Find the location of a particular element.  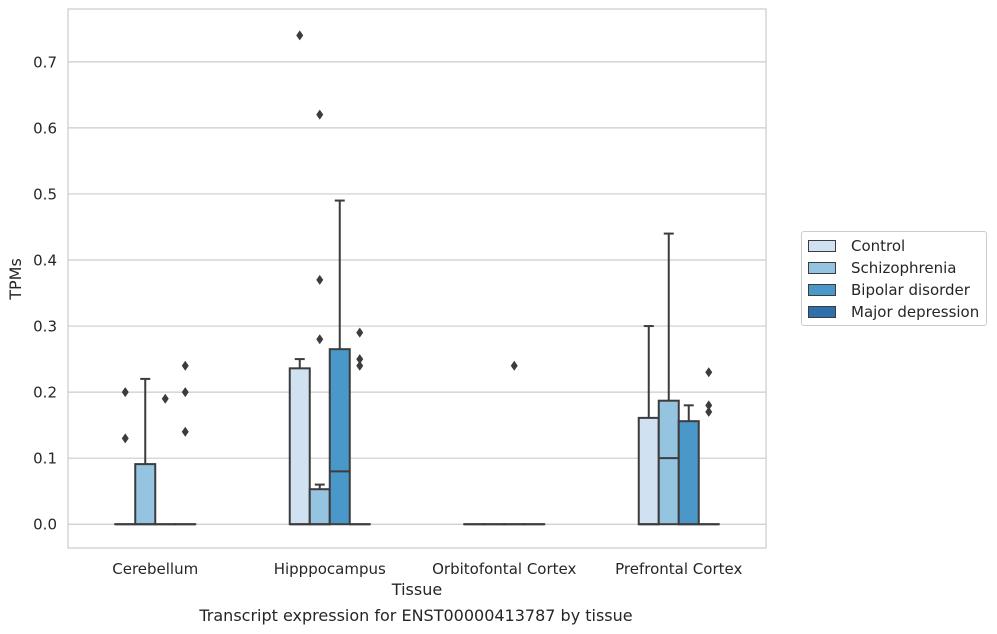

legend-item-bipolar-disorder: Bipolar disorder is located at coordinates (889, 290).